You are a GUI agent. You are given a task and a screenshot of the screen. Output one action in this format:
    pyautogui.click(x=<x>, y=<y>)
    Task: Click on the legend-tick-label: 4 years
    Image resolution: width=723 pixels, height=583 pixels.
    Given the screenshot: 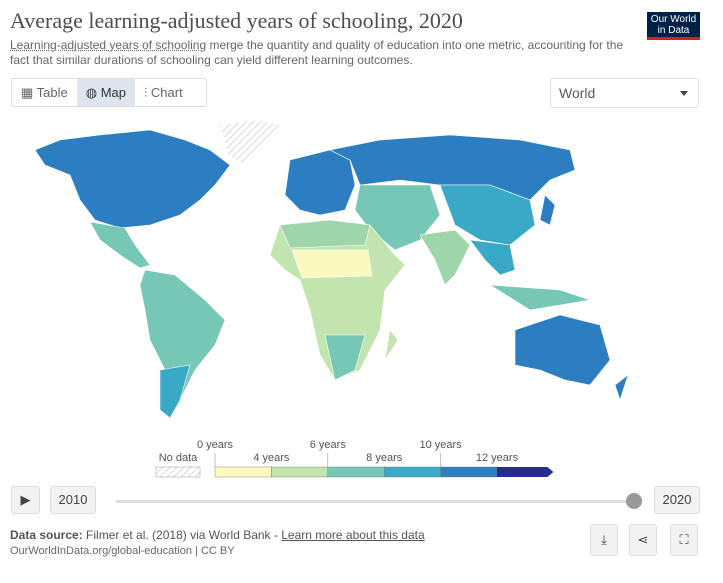 What is the action you would take?
    pyautogui.click(x=271, y=458)
    